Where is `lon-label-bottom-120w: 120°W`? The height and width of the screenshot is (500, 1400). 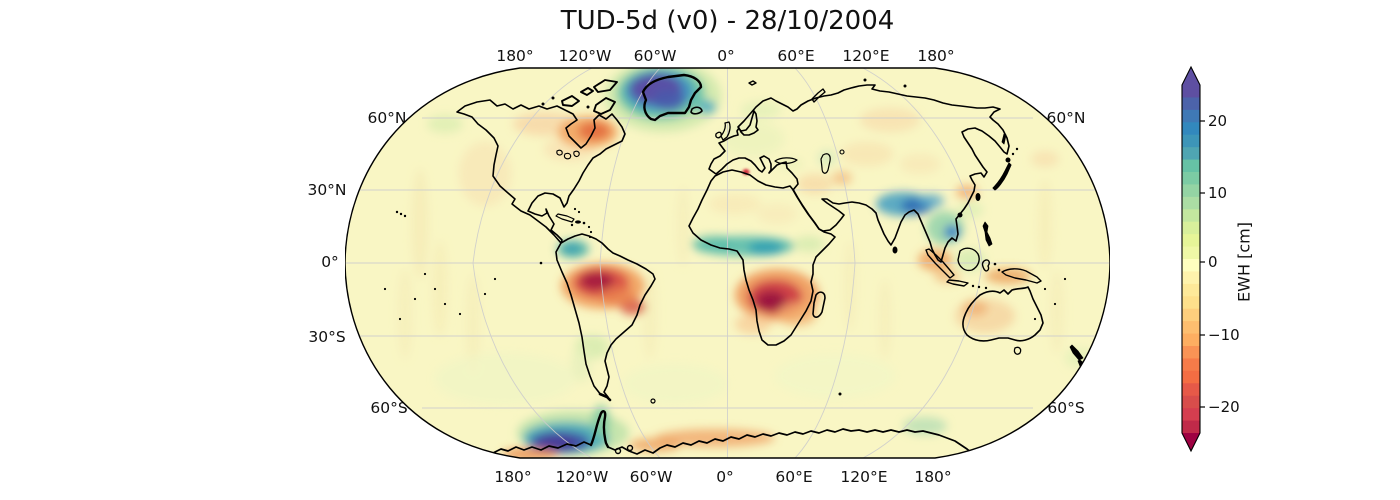
lon-label-bottom-120w: 120°W is located at coordinates (582, 477).